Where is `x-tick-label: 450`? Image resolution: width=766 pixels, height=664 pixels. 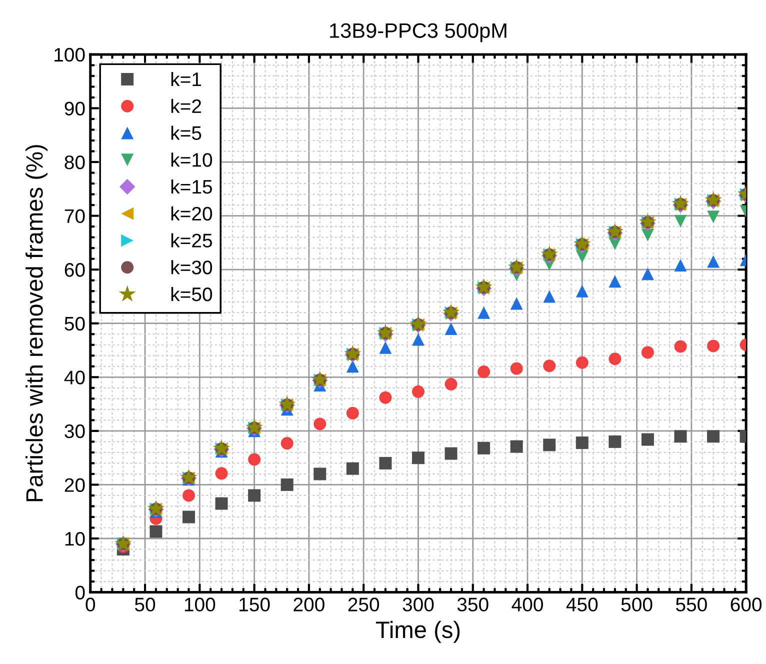
x-tick-label: 450 is located at coordinates (582, 605).